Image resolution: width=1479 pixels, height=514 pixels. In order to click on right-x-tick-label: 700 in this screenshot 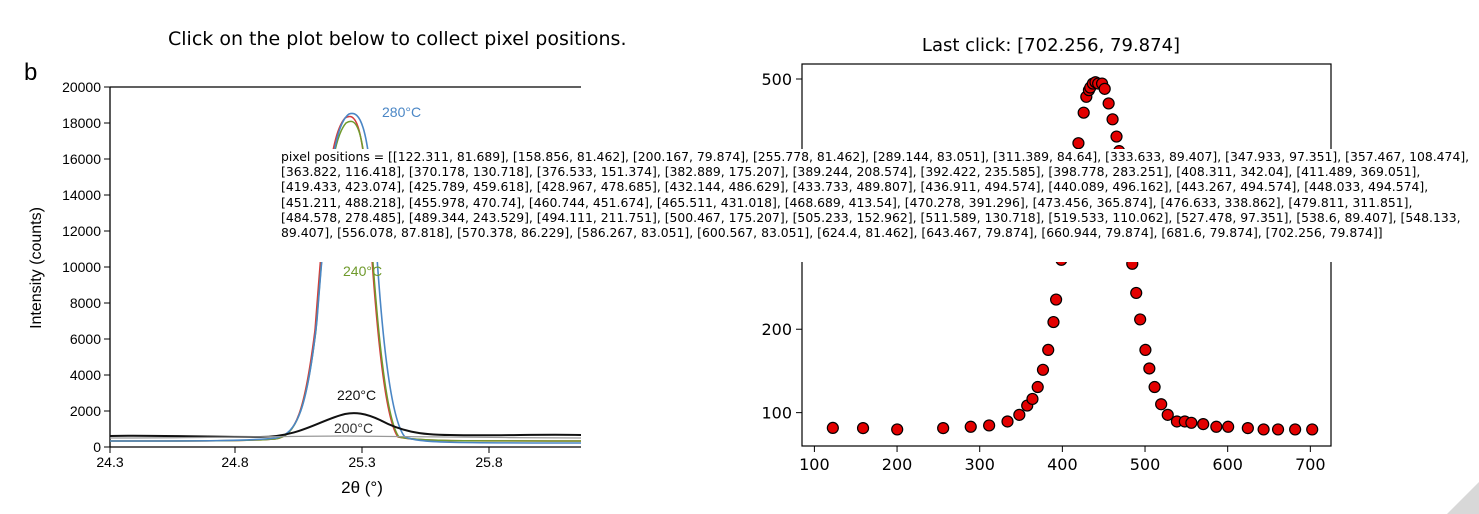, I will do `click(1310, 464)`.